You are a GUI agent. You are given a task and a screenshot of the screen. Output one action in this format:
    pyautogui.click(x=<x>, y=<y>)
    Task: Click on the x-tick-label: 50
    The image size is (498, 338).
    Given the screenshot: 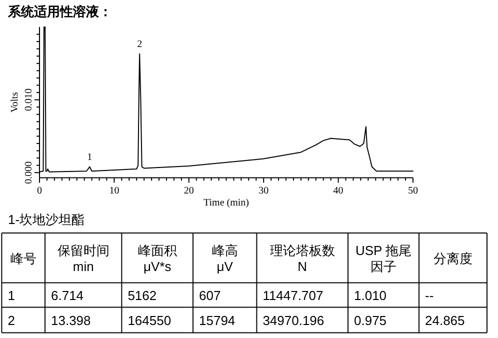 What is the action you would take?
    pyautogui.click(x=413, y=191)
    